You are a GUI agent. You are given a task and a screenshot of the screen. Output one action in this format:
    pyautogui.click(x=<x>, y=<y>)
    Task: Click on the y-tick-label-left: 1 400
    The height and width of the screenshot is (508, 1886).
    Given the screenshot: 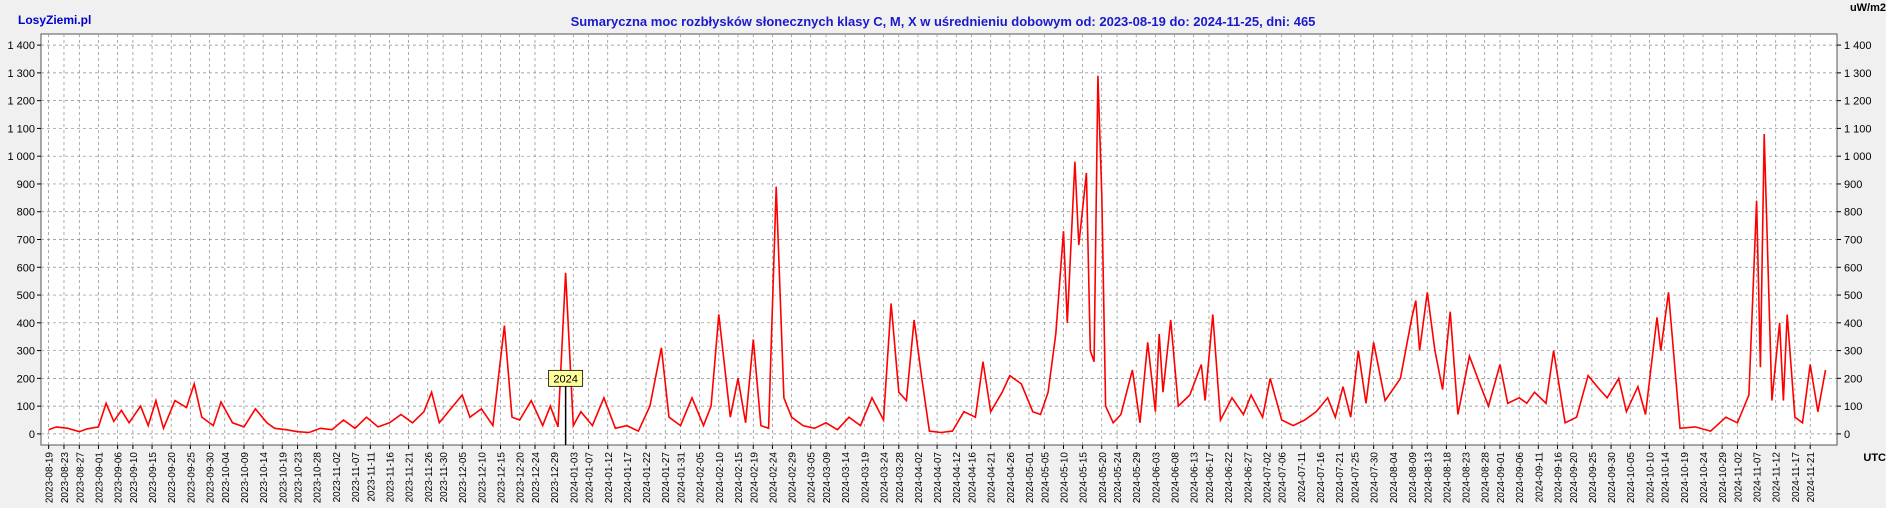 What is the action you would take?
    pyautogui.click(x=21, y=46)
    